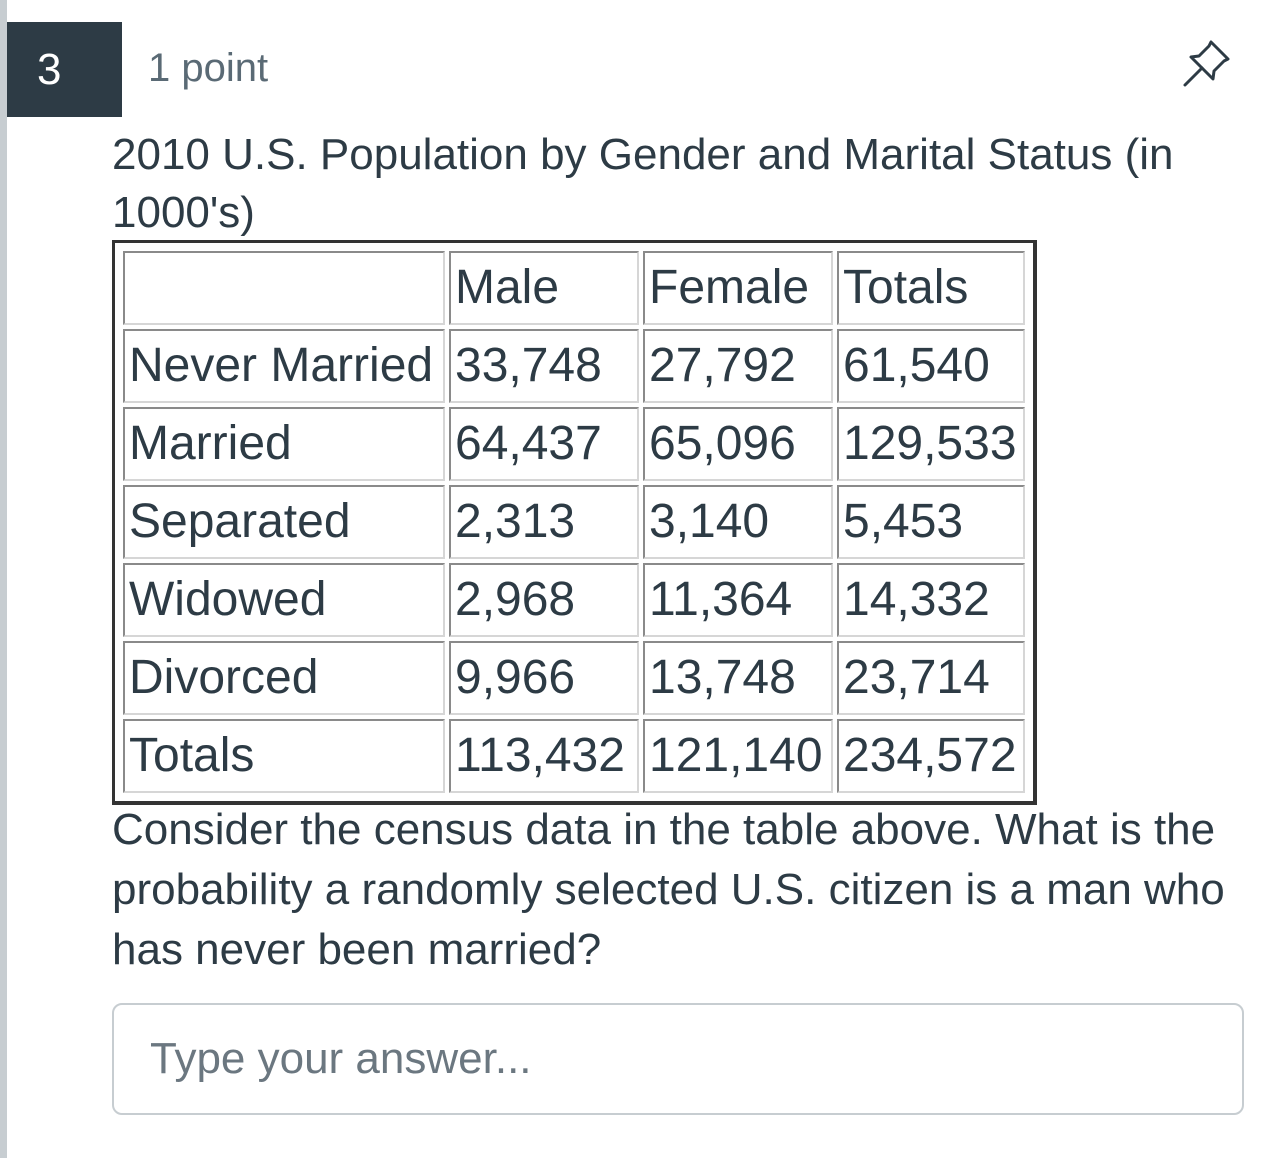  What do you see at coordinates (931, 678) in the screenshot?
I see `cell-totals: 23,714` at bounding box center [931, 678].